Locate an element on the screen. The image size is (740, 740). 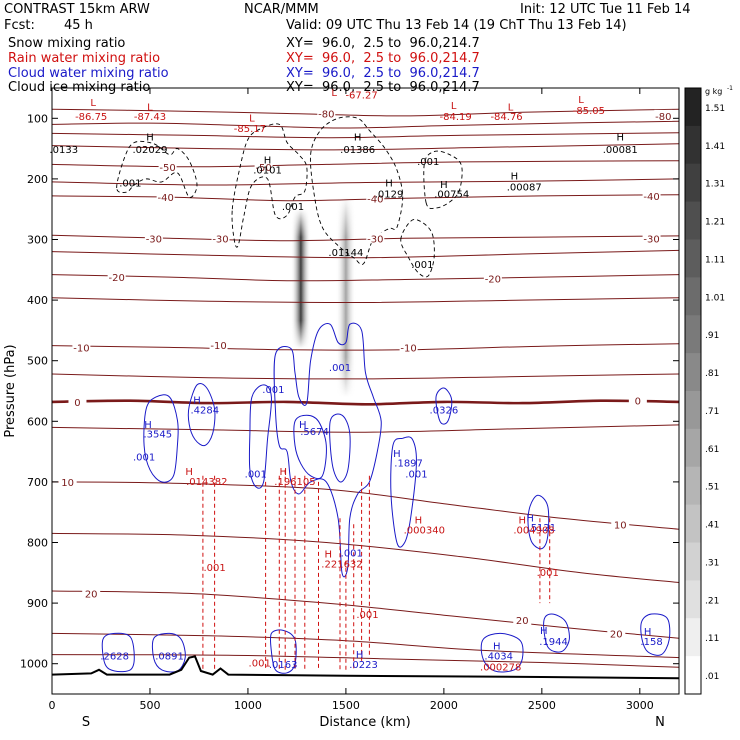
x-axis-title: Distance (km) is located at coordinates (364, 722).